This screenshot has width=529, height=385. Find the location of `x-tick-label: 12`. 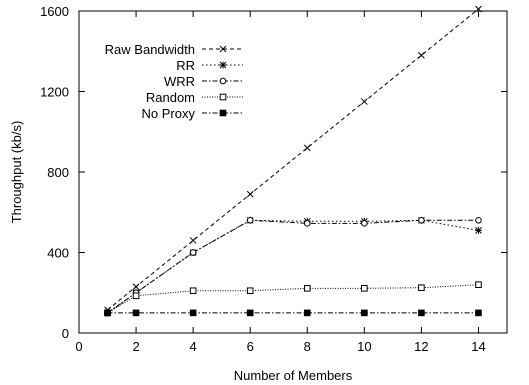

x-tick-label: 12 is located at coordinates (421, 346).